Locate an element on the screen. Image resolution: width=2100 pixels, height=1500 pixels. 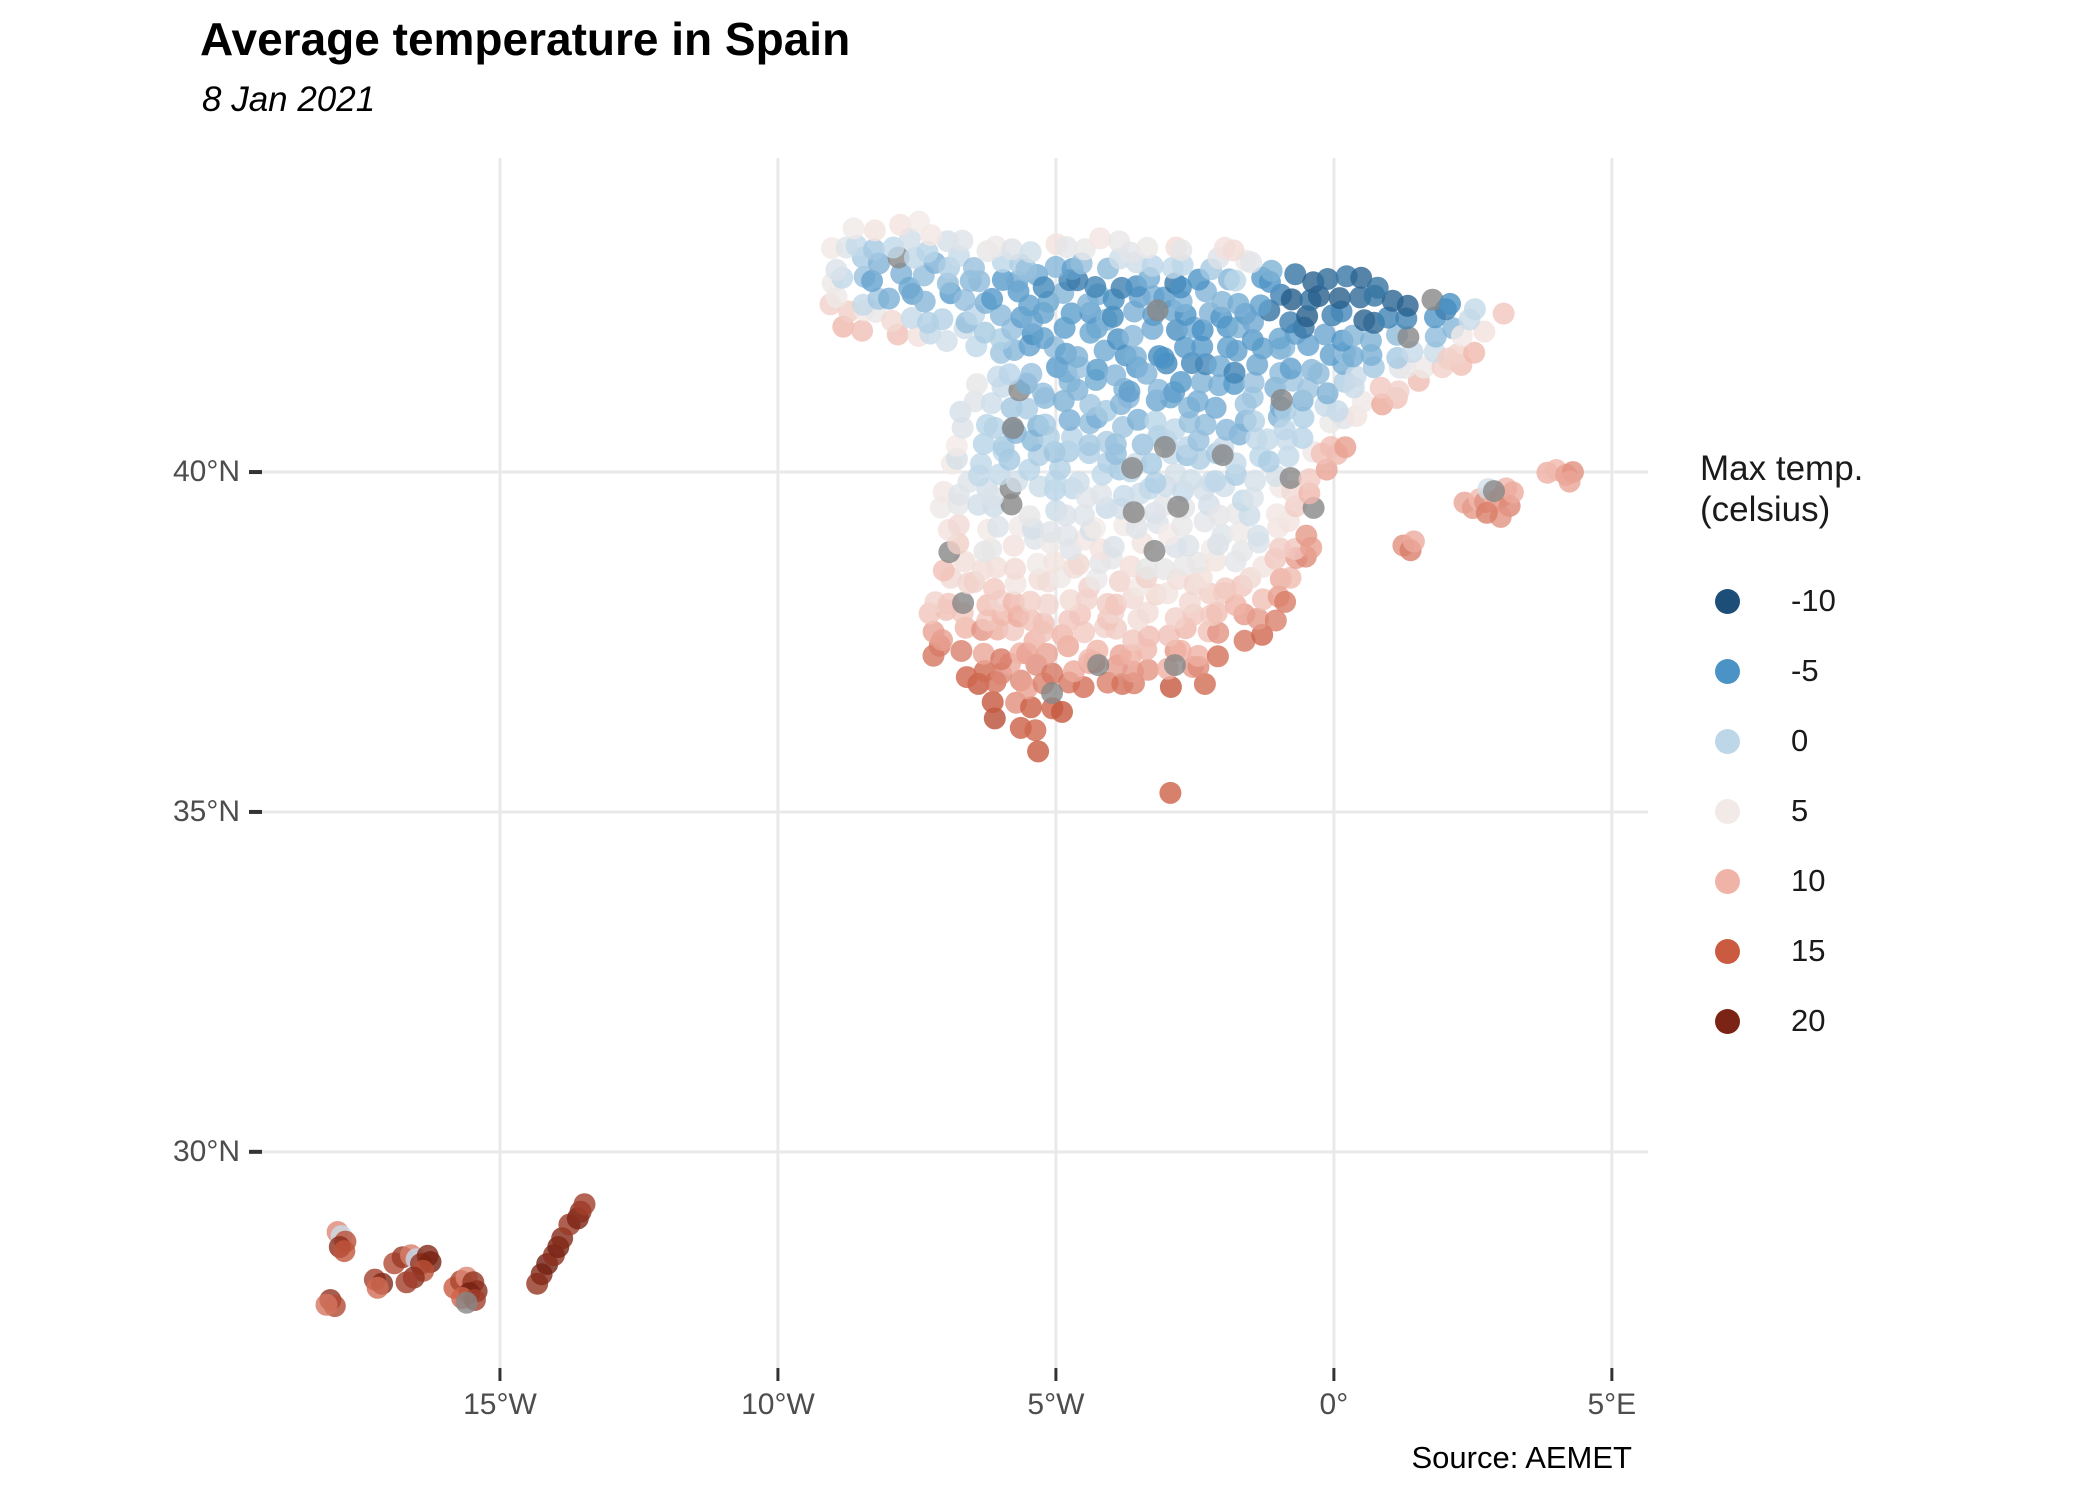
legend-entry-label: -5 is located at coordinates (1805, 670).